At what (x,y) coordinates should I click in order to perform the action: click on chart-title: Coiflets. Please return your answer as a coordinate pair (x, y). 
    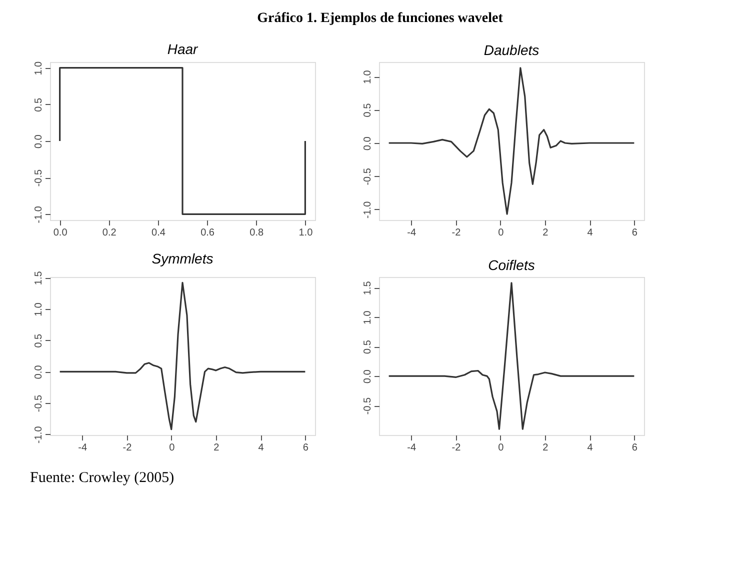
    Looking at the image, I should click on (511, 265).